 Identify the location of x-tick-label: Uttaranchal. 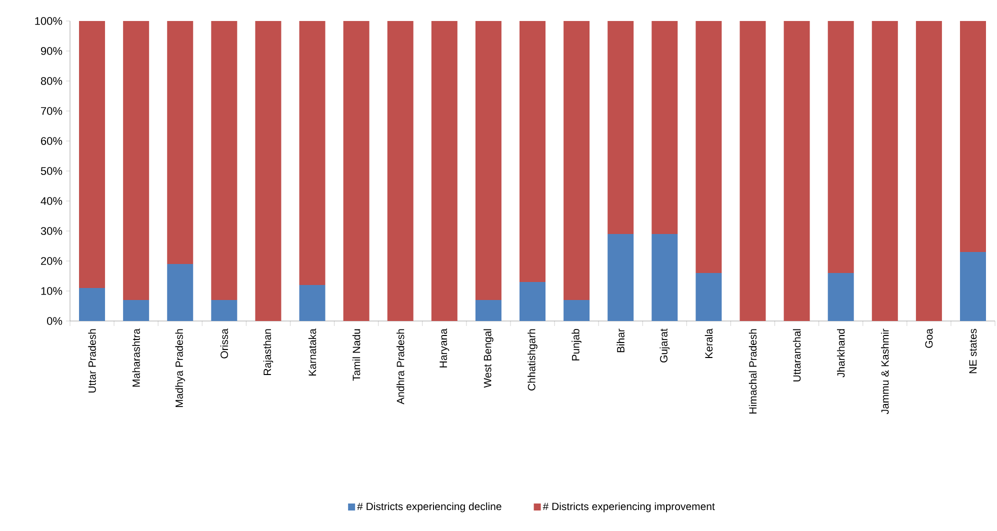
(796, 355).